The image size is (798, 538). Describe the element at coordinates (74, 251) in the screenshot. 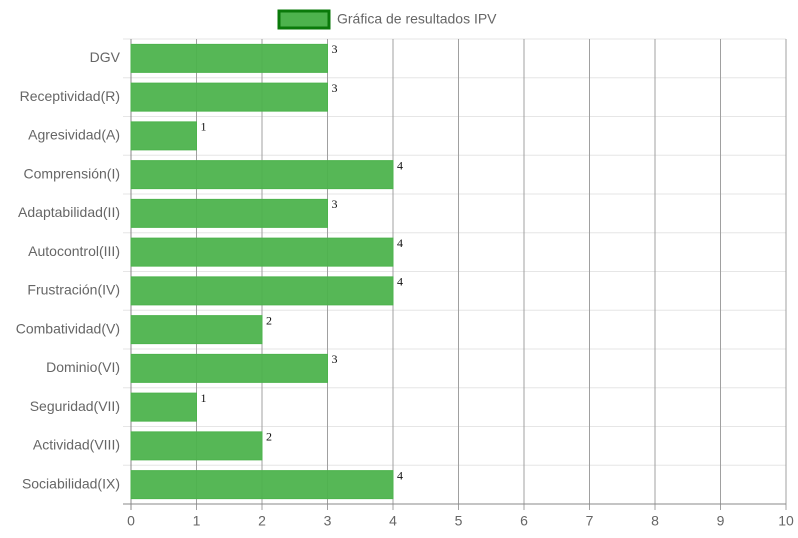

I see `y-tick-label: Autocontrol(III)` at that location.